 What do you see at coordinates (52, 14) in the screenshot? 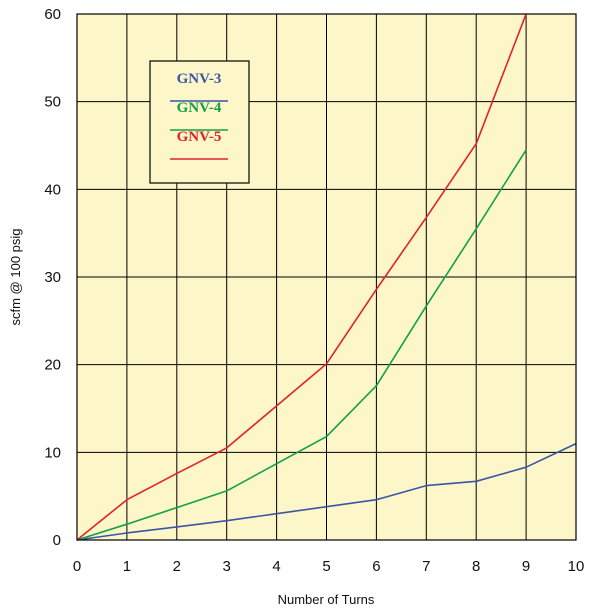
I see `y-tick-label: 60` at bounding box center [52, 14].